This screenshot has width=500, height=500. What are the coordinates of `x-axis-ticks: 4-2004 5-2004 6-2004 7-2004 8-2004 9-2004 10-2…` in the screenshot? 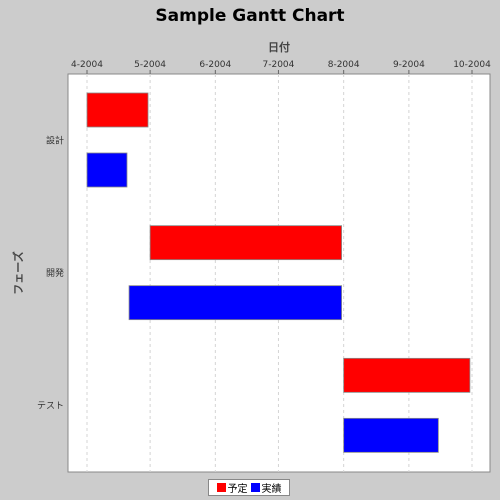 It's located at (281, 67).